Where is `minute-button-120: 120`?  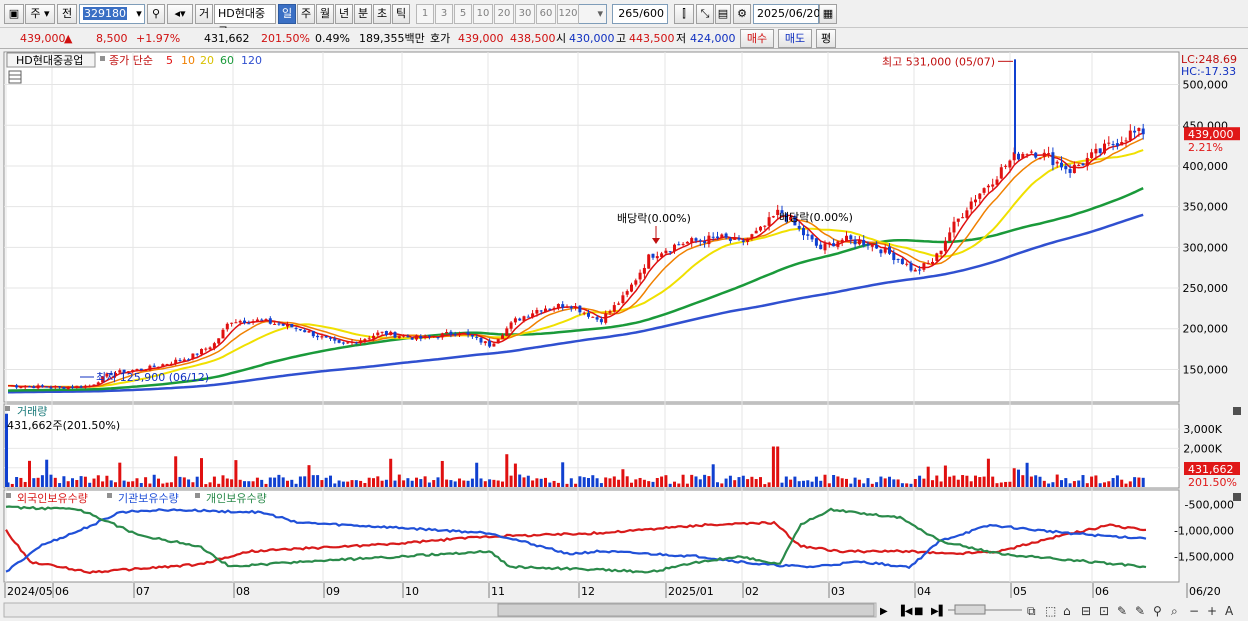
minute-button-120: 120 is located at coordinates (568, 14).